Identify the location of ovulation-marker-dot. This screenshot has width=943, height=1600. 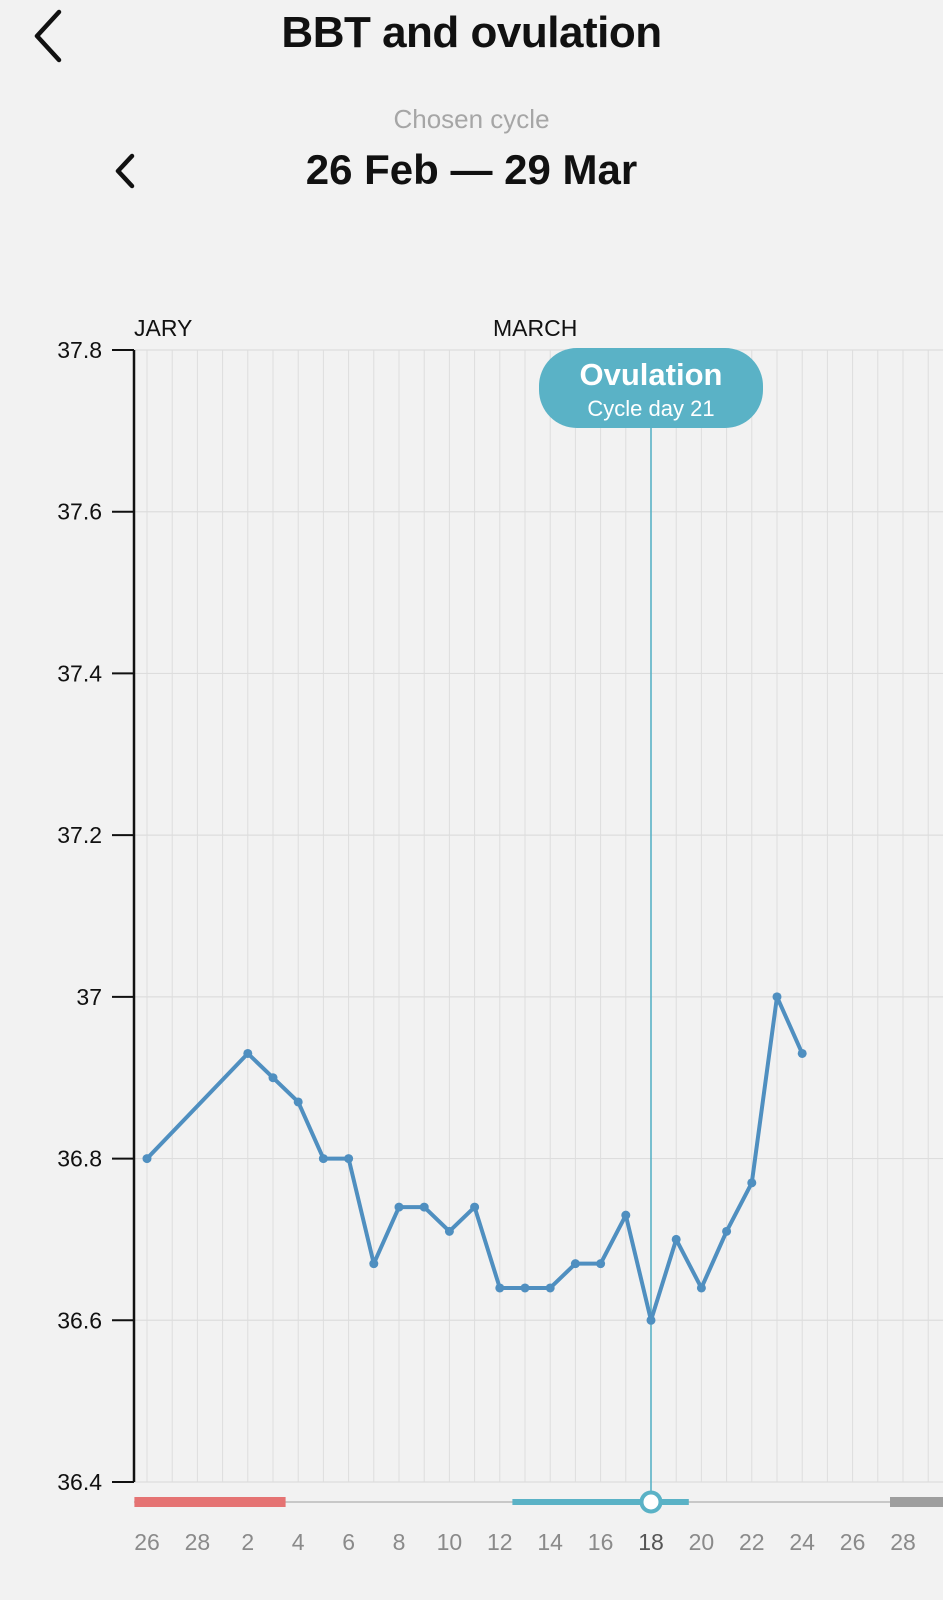
(651, 1502).